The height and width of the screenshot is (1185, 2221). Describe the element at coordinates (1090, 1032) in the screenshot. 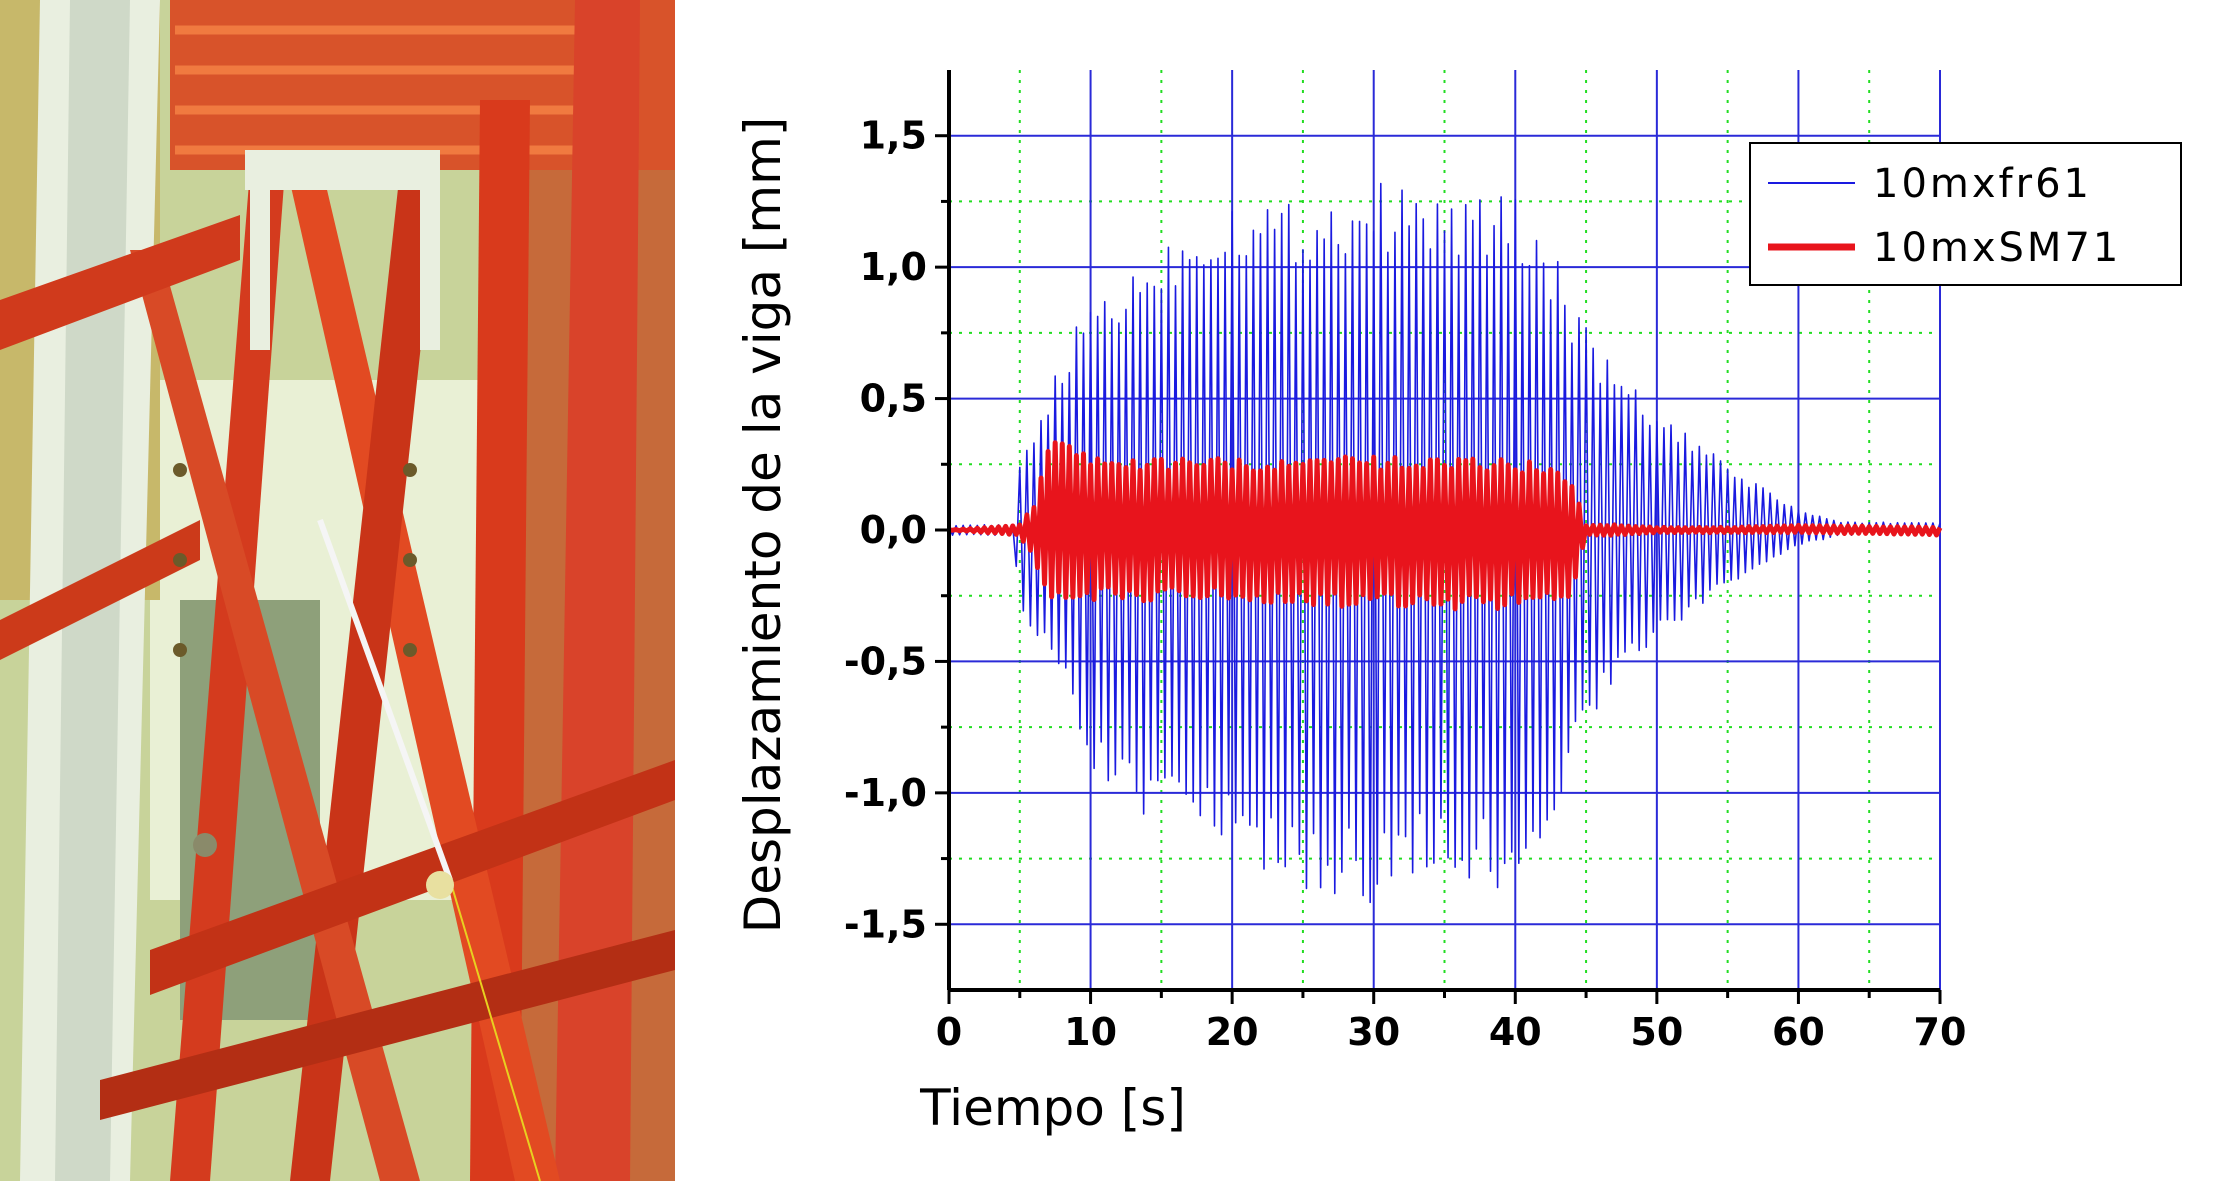

I see `x-tick-label: 10` at that location.